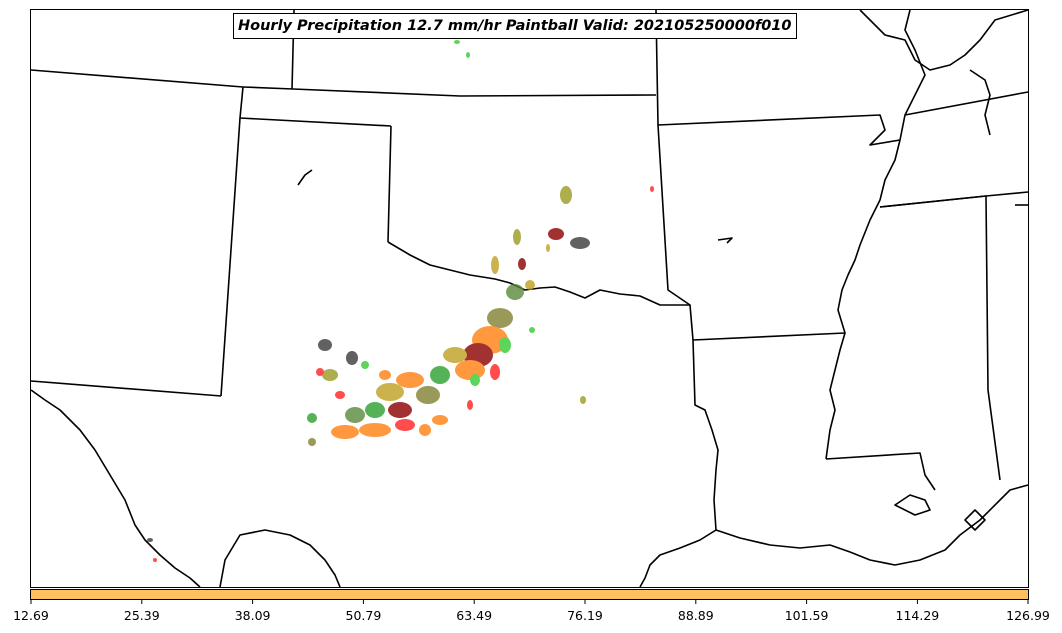 This screenshot has height=633, width=1062. I want to click on border-ok-ar, so click(675, 232).